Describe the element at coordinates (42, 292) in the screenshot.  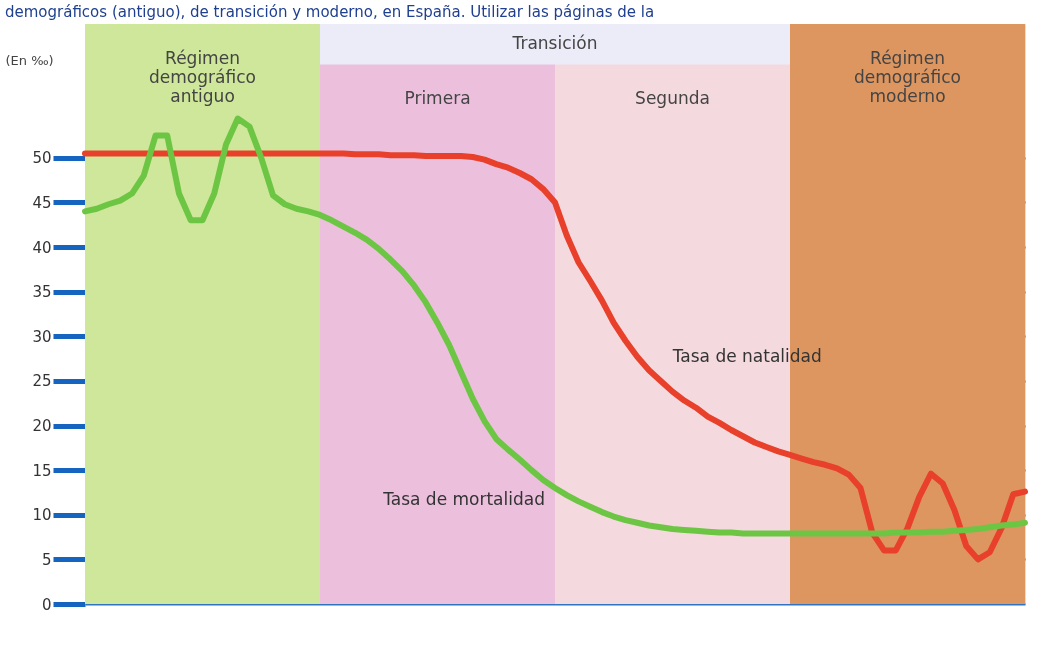
I see `y-tick-label: 35` at that location.